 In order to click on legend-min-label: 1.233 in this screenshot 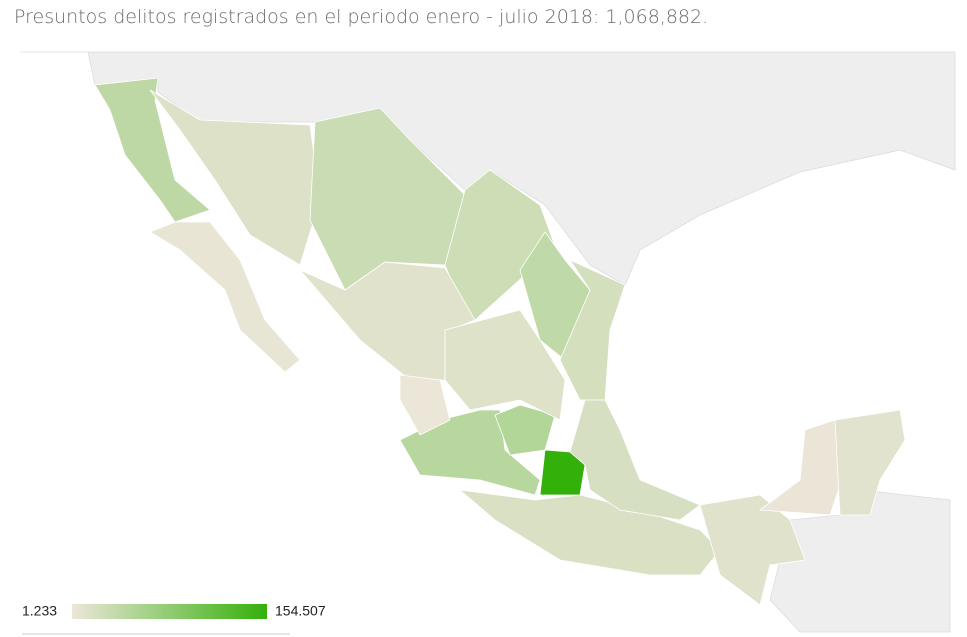, I will do `click(39, 611)`.